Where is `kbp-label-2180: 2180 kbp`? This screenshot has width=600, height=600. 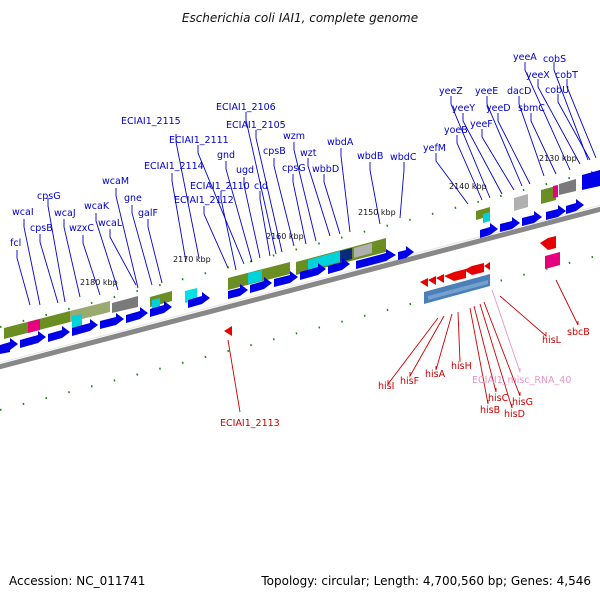 kbp-label-2180: 2180 kbp is located at coordinates (99, 282).